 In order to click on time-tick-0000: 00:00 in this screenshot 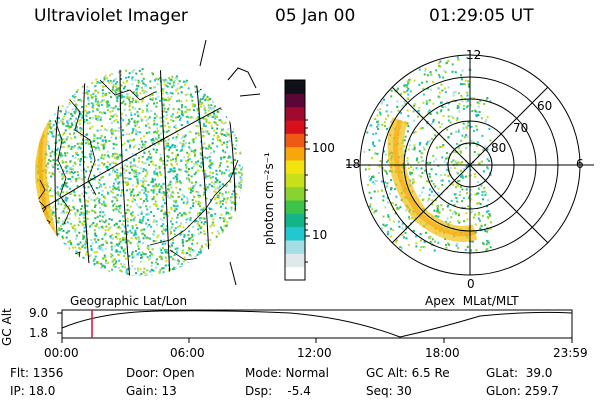, I will do `click(61, 353)`.